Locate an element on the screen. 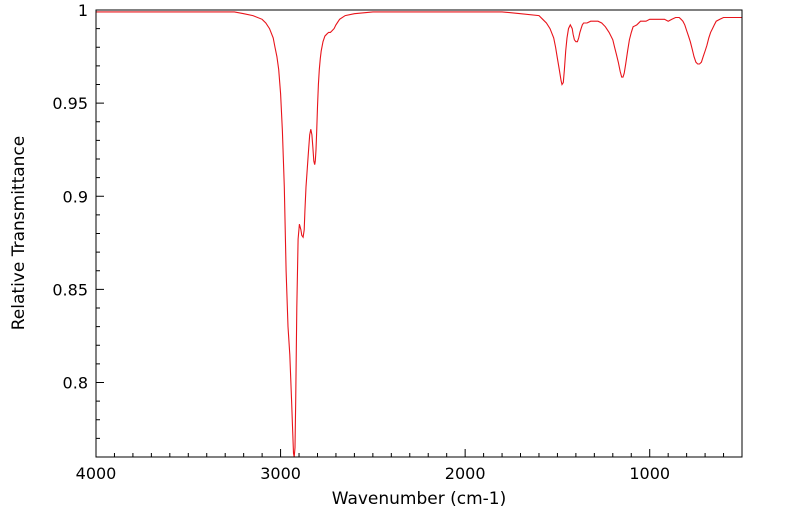 This screenshot has width=799, height=516. x-ticks is located at coordinates (410, 453).